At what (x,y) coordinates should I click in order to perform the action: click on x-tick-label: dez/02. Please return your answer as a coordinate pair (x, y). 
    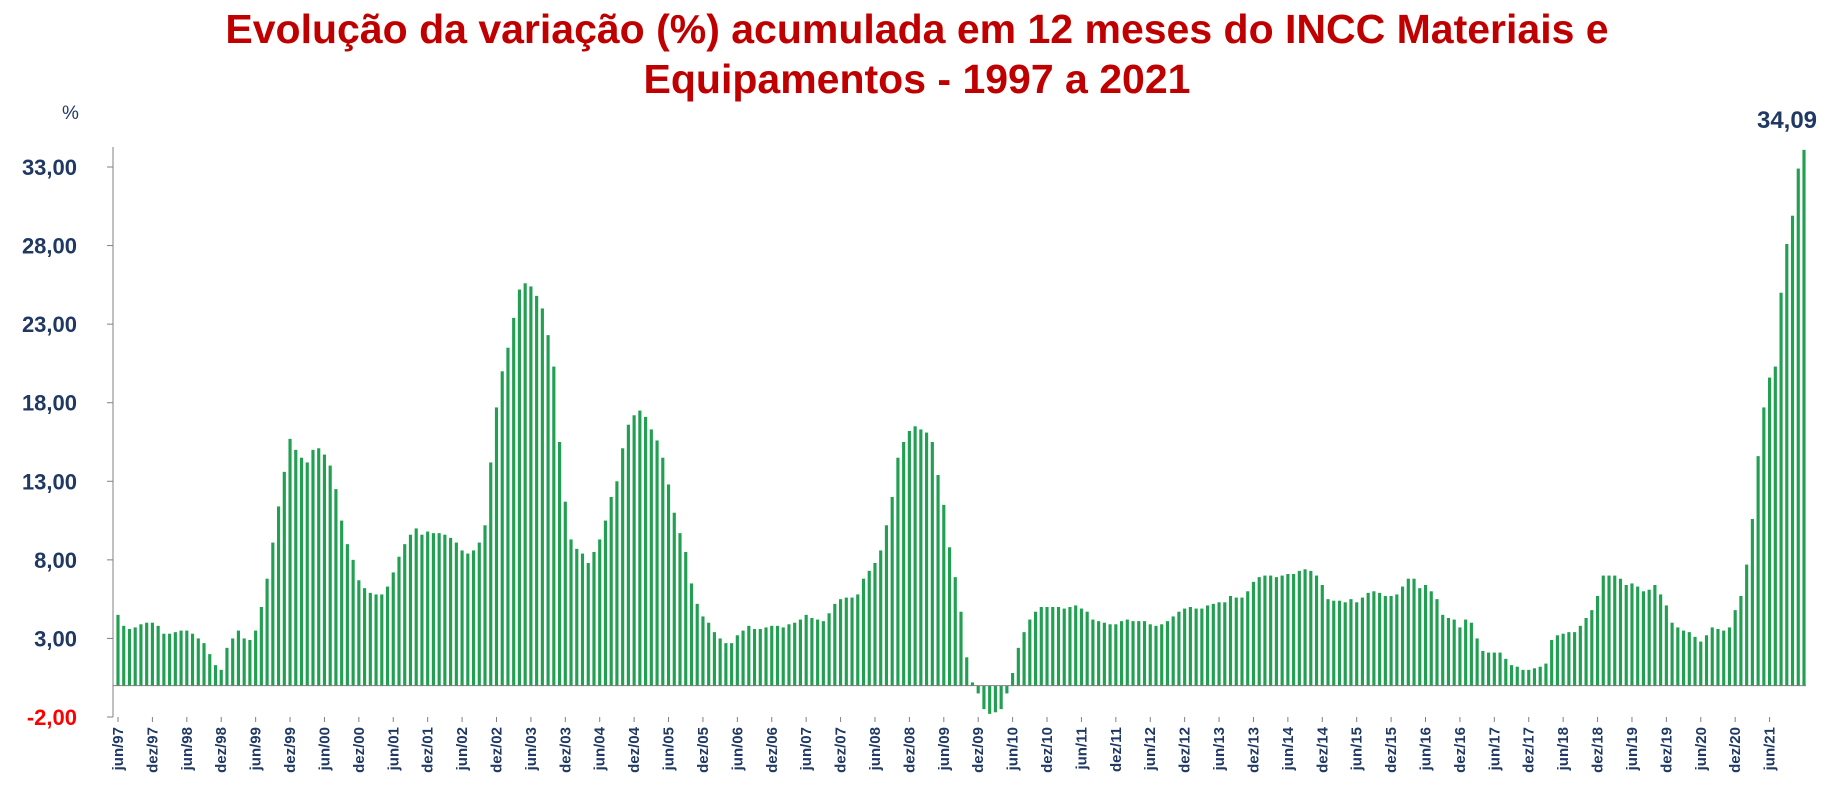
    Looking at the image, I should click on (496, 750).